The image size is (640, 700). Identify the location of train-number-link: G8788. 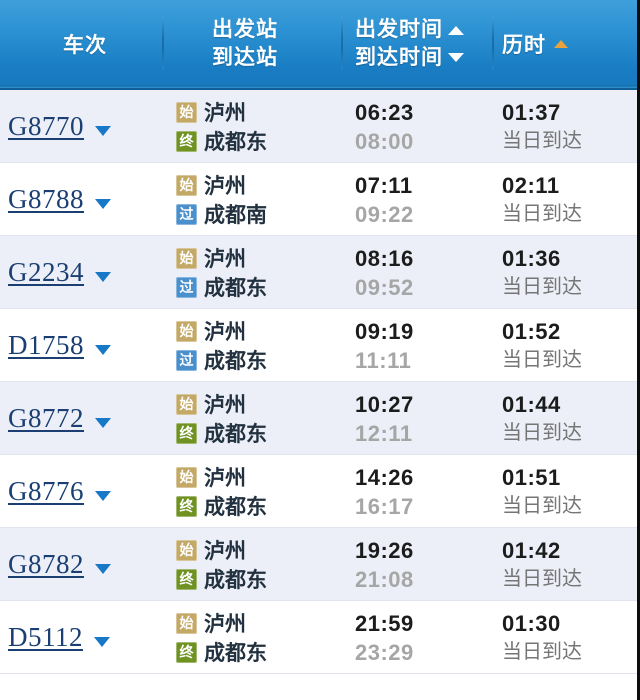
(46, 199).